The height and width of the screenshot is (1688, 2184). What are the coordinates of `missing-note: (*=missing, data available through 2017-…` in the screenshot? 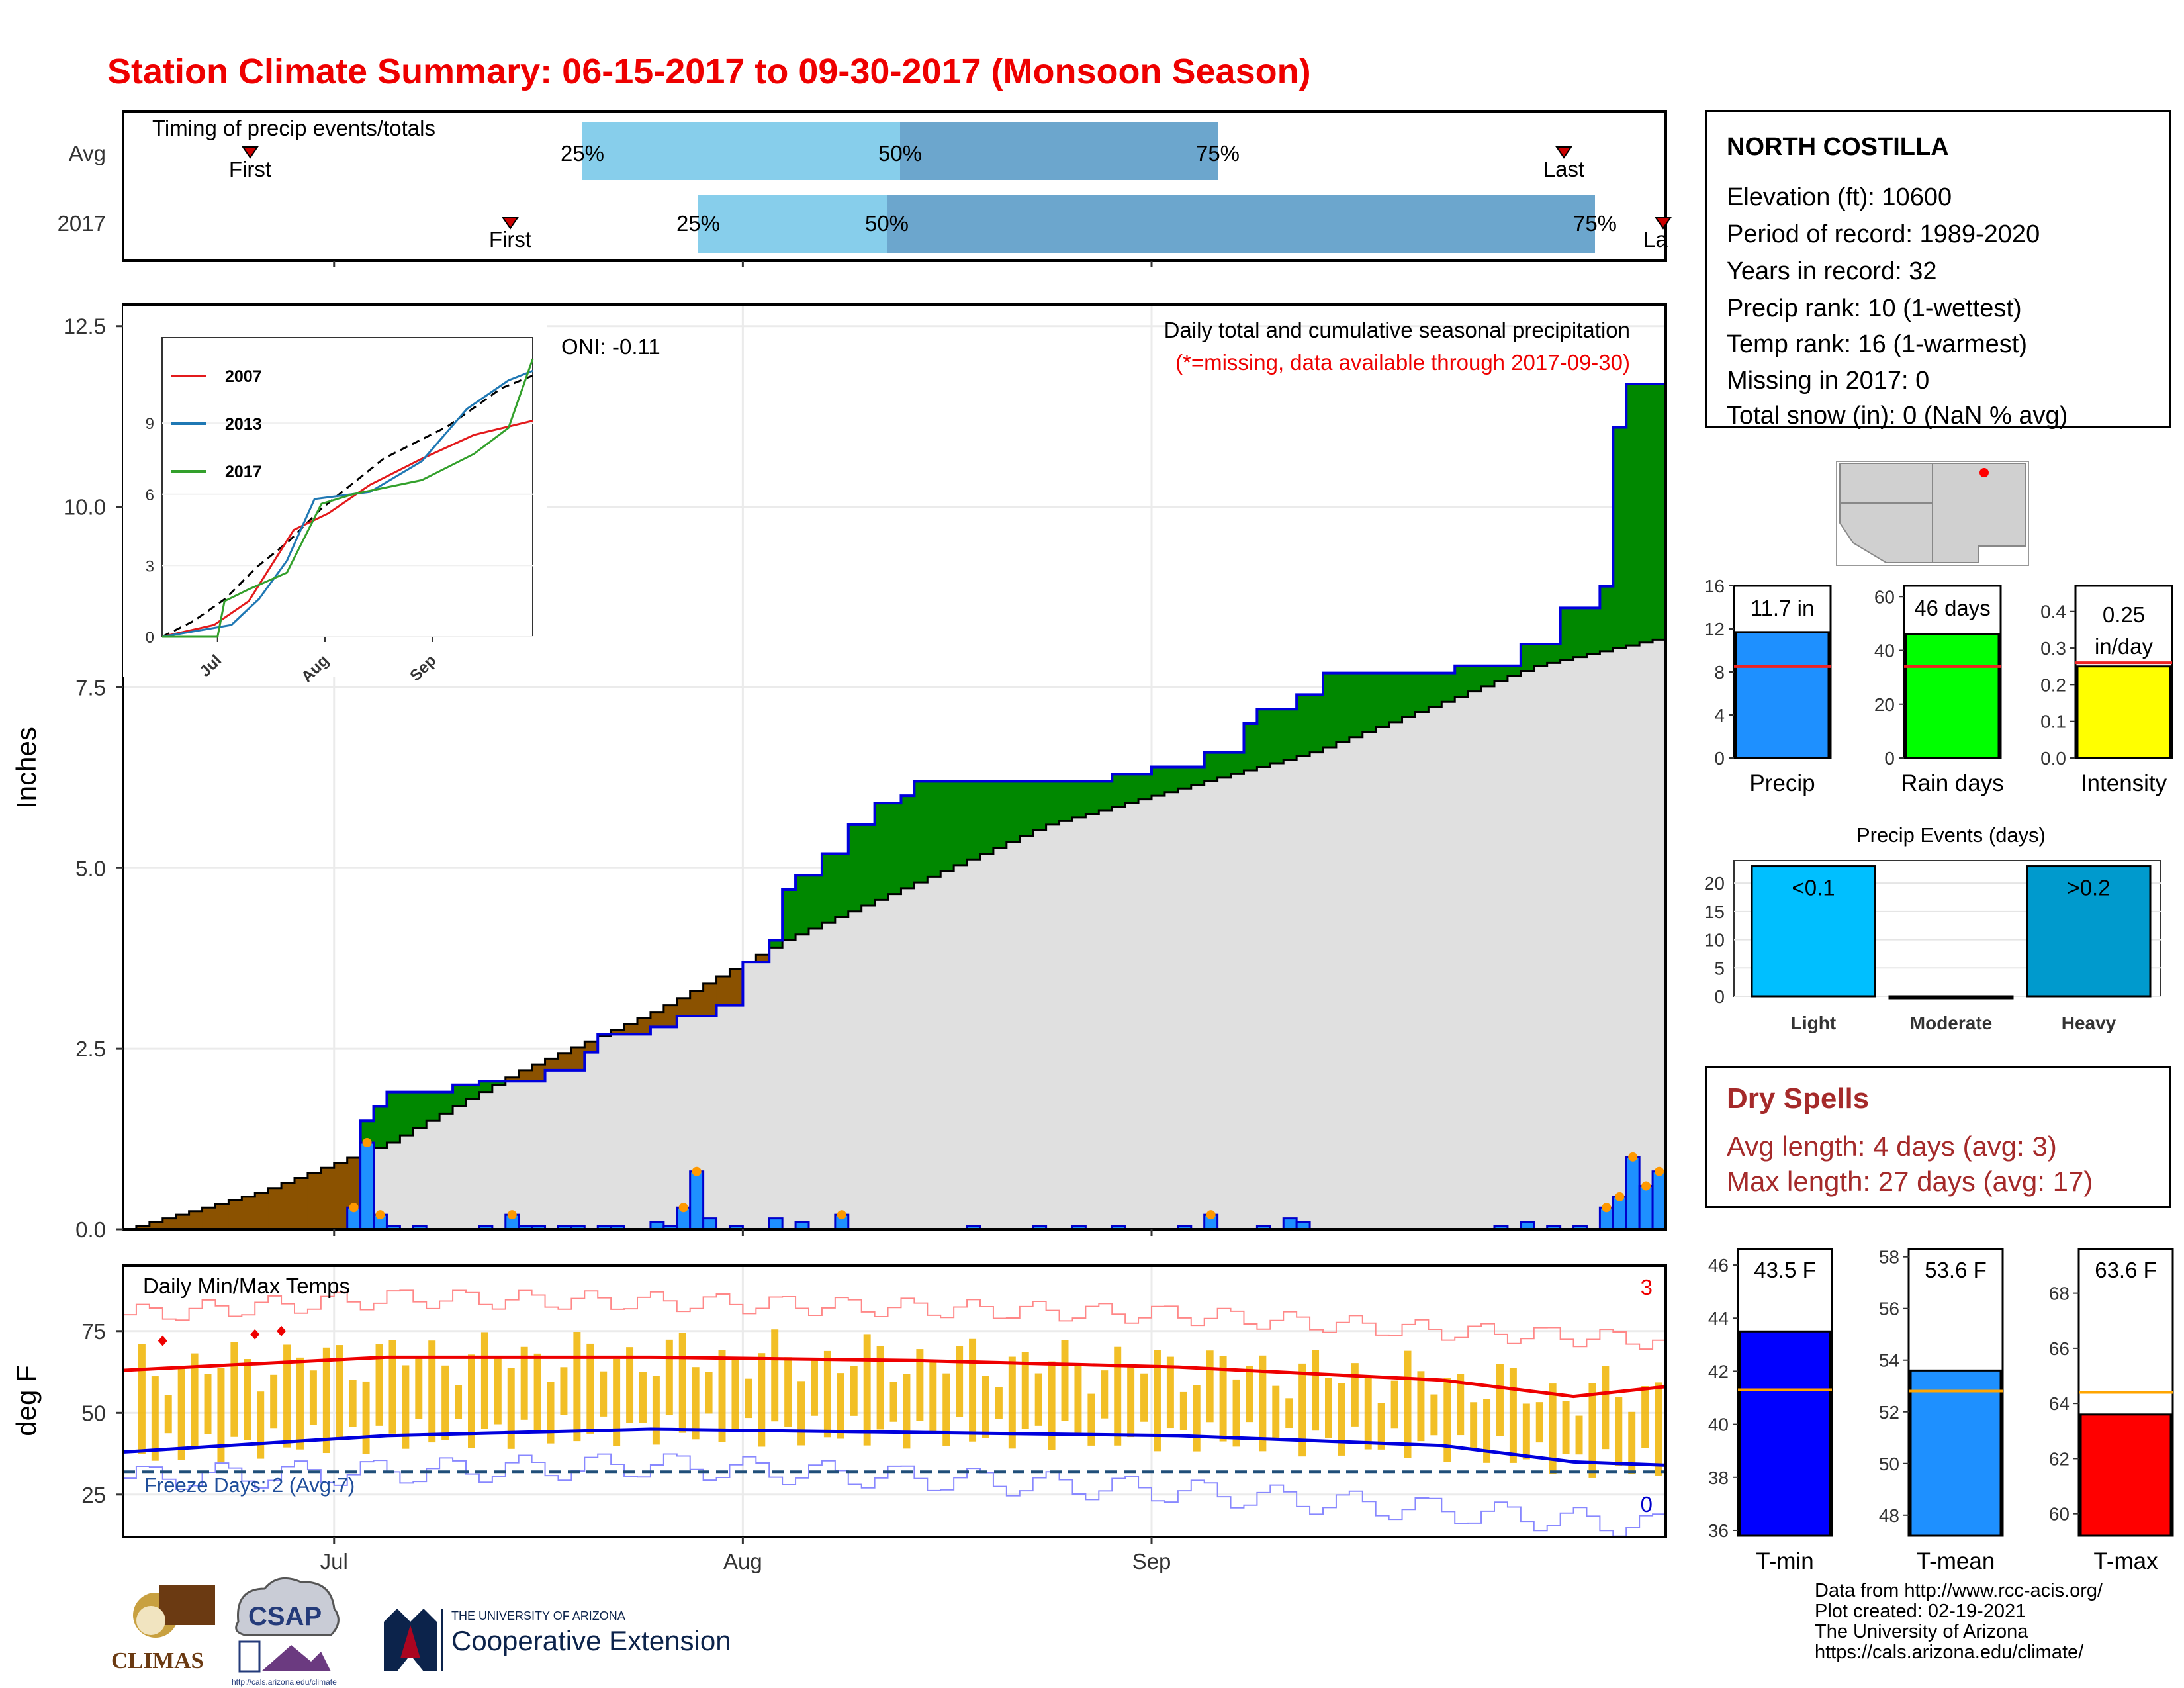 It's located at (1402, 362).